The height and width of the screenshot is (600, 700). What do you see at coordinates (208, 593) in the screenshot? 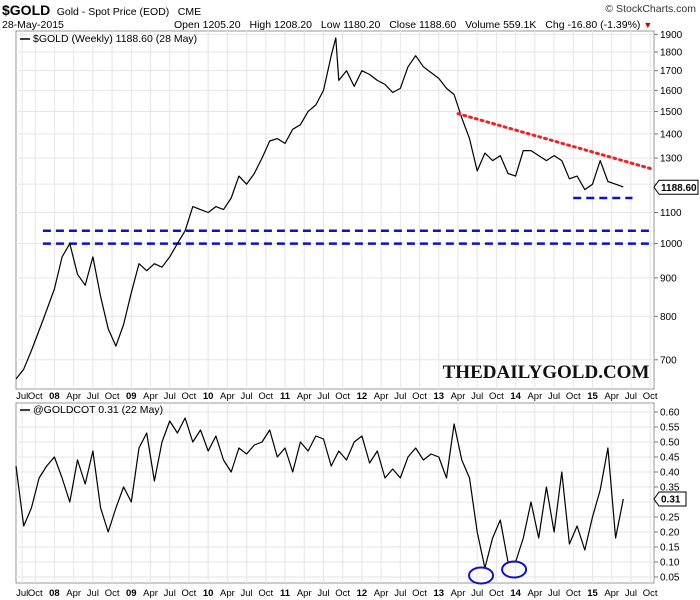
I see `cot-x-tick-label: 10` at bounding box center [208, 593].